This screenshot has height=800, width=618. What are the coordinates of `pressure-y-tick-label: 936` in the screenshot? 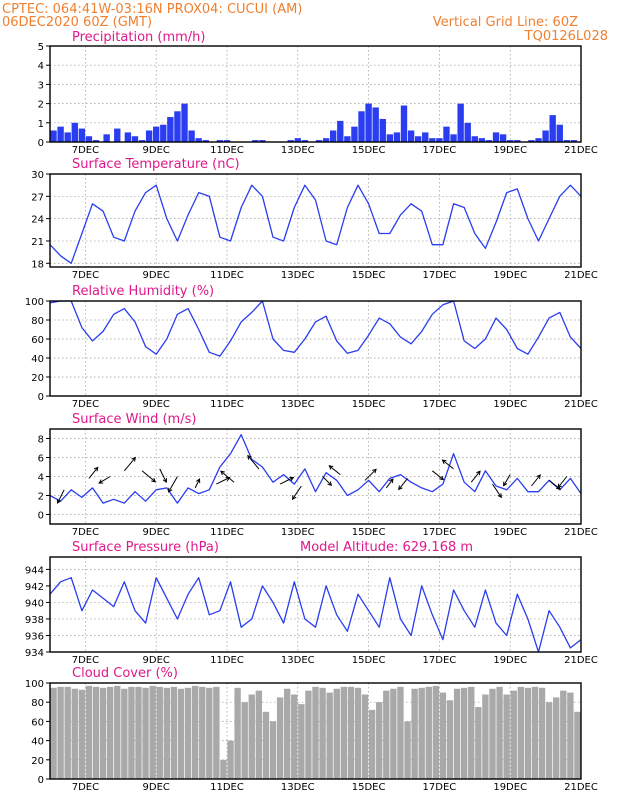 It's located at (34, 636).